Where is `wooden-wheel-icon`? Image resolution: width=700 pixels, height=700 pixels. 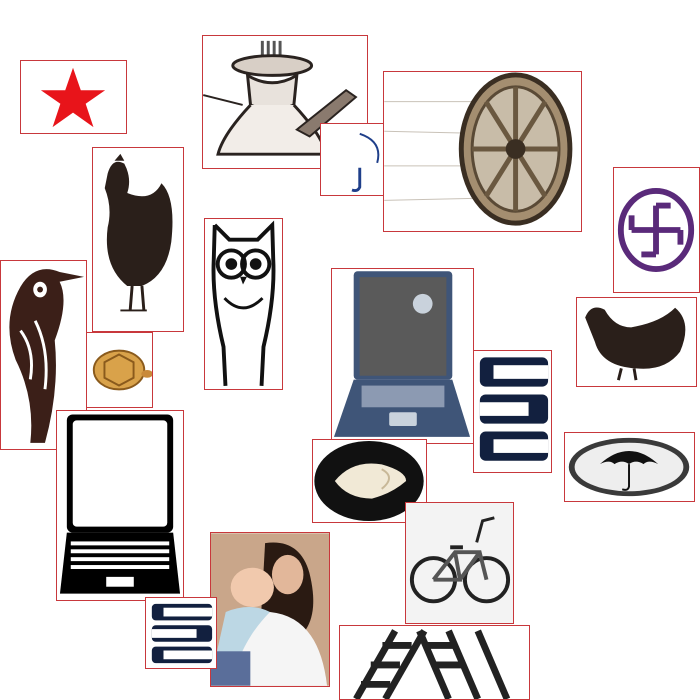
wooden-wheel-icon is located at coordinates (478, 149).